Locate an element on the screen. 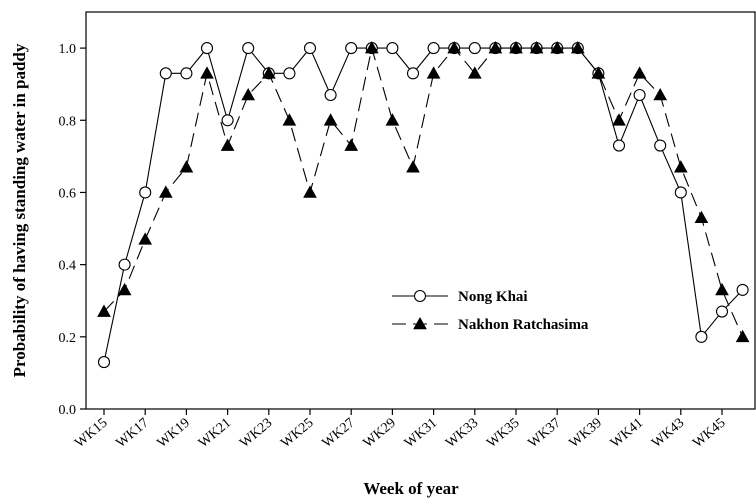 This screenshot has width=756, height=498. y-tick-label: 0.0 is located at coordinates (68, 410).